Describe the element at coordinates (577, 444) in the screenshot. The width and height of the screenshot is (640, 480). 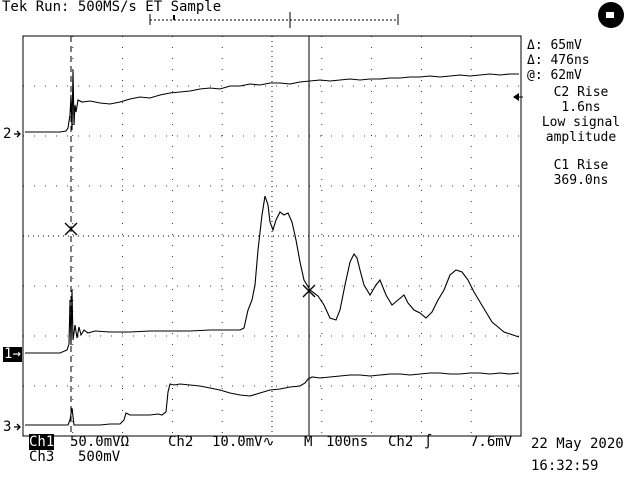
I see `date-readout: 22 May 2020` at that location.